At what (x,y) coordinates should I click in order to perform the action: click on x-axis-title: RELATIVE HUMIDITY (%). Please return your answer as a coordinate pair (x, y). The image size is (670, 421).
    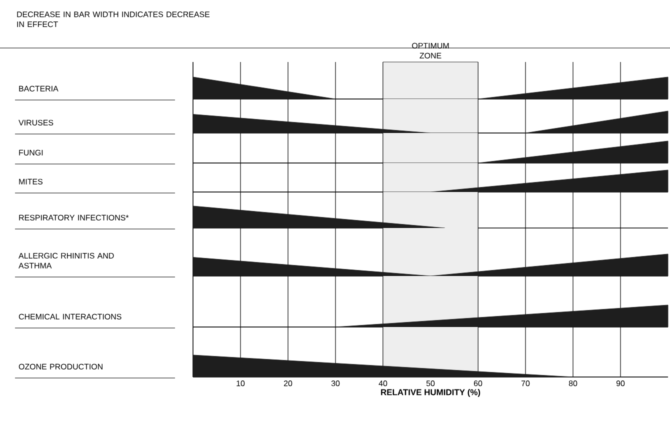
    Looking at the image, I should click on (430, 393).